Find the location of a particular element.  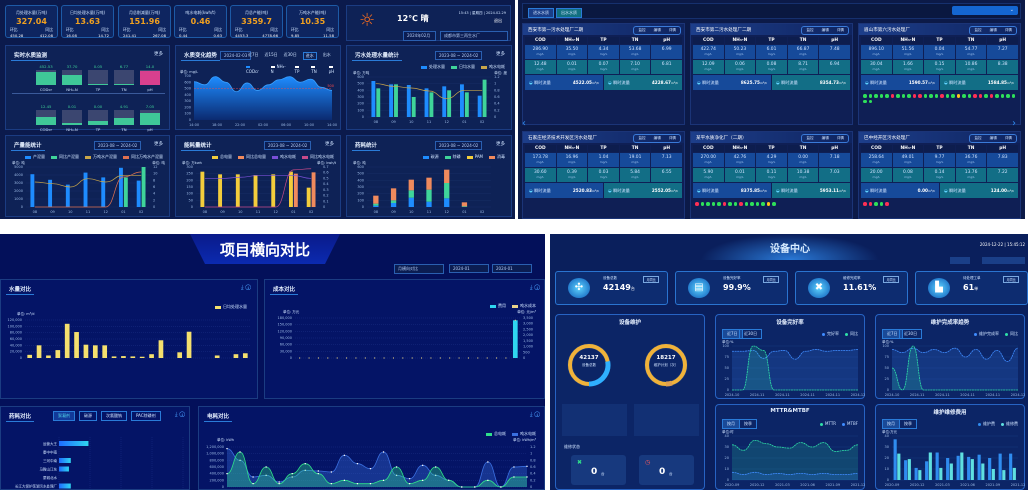

legend-item: NH₃-N is located at coordinates (278, 69).